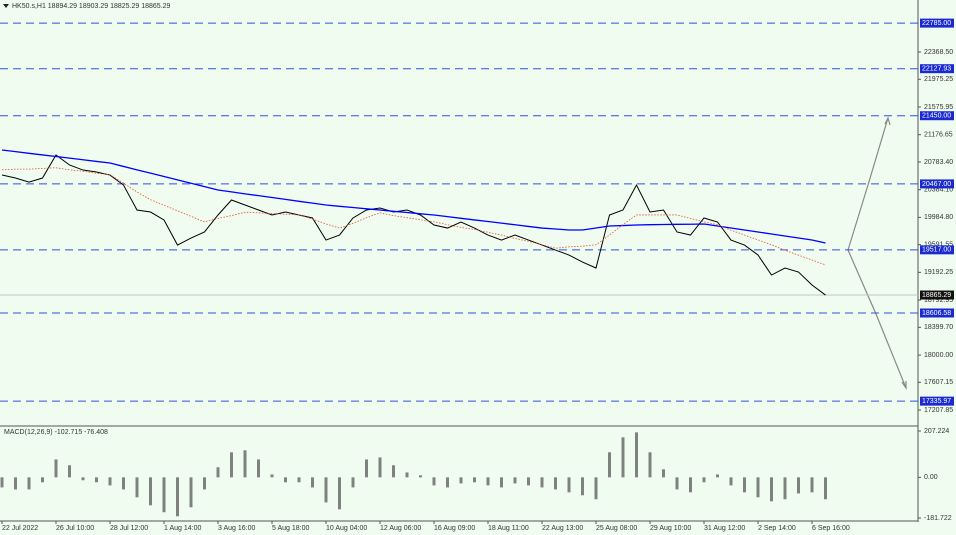 The image size is (956, 535). Describe the element at coordinates (938, 52) in the screenshot. I see `y-tick-label: 22368.50` at that location.